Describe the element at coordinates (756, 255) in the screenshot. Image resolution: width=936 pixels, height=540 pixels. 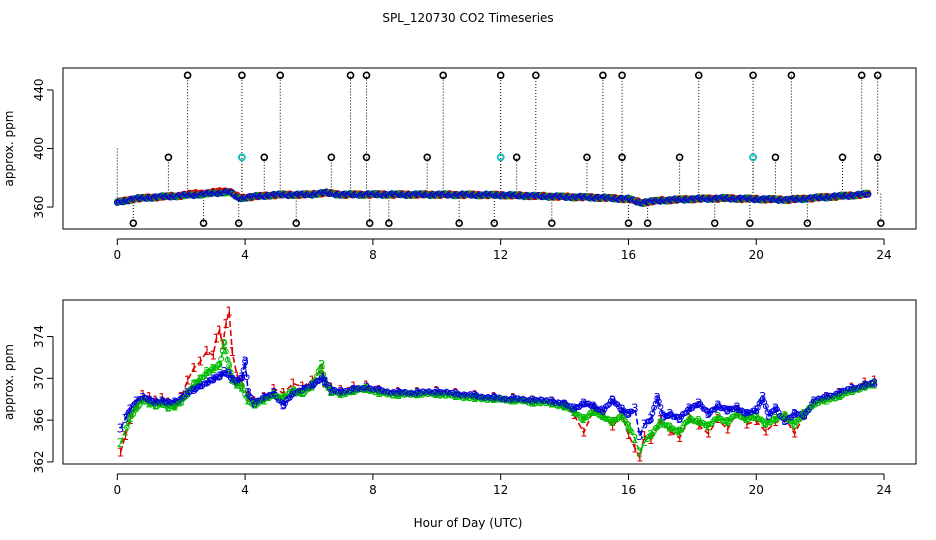
I see `x-tick-label: 20` at that location.